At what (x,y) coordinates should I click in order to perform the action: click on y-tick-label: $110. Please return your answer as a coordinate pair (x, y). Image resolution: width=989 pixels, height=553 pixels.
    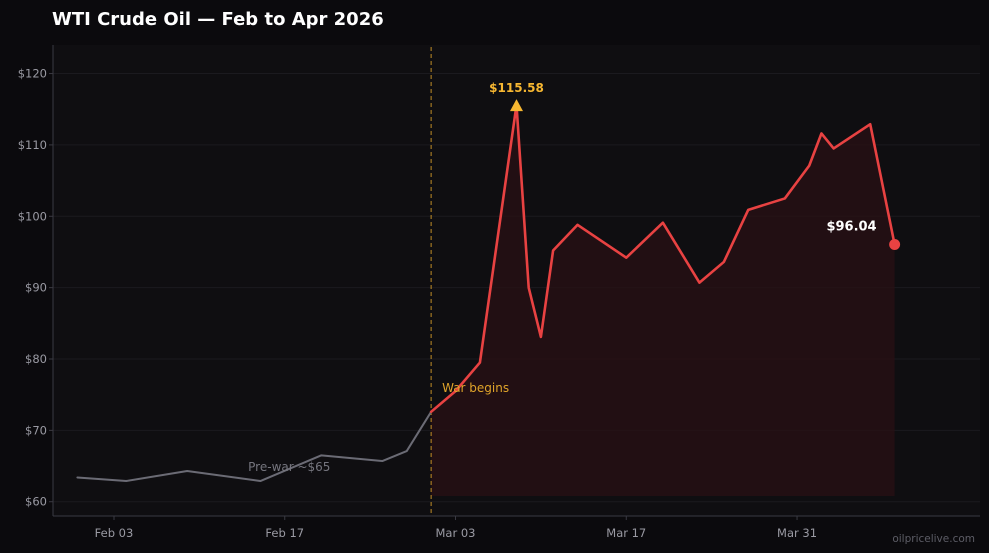
    Looking at the image, I should click on (32, 145).